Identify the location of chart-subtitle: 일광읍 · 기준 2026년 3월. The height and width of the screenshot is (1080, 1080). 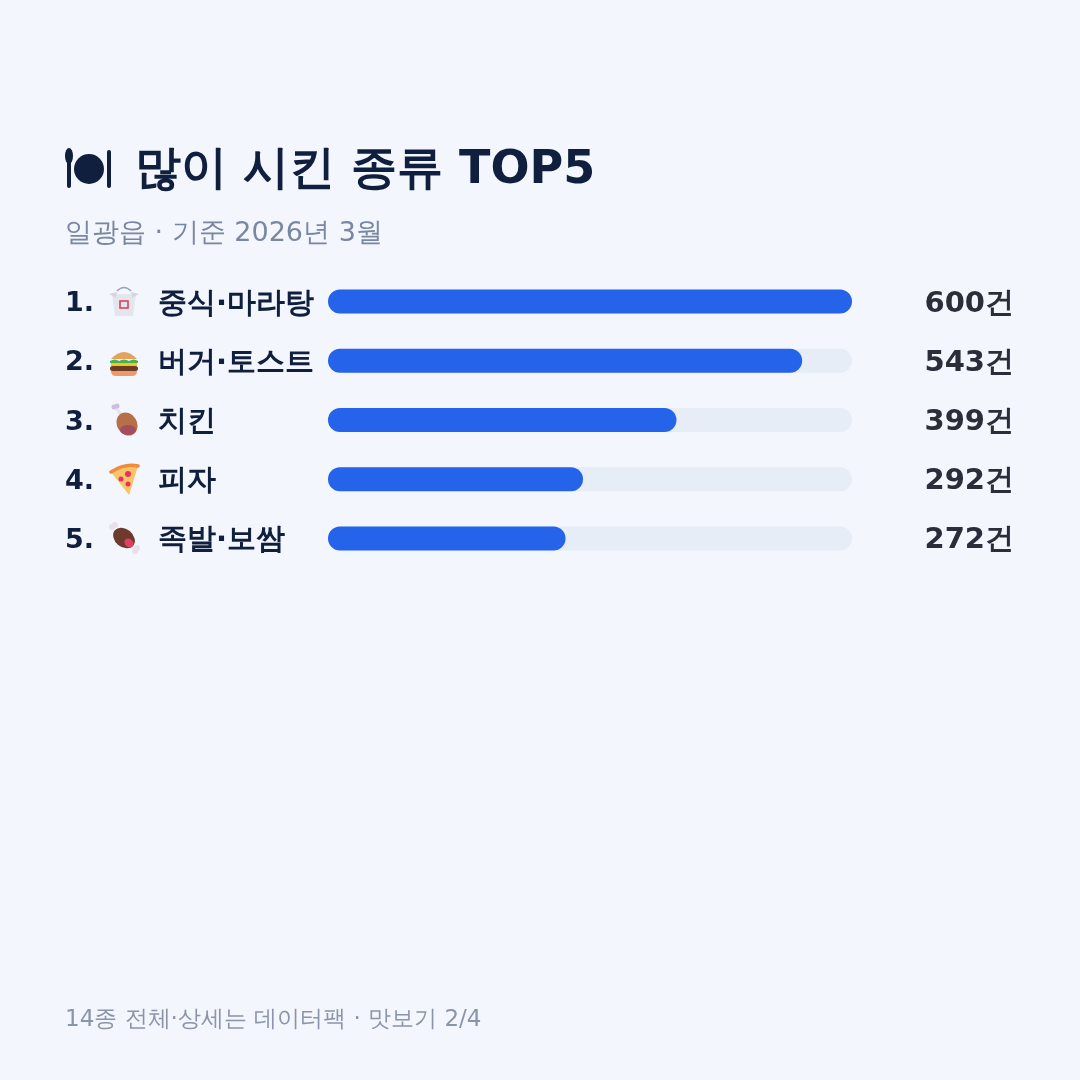
(224, 232).